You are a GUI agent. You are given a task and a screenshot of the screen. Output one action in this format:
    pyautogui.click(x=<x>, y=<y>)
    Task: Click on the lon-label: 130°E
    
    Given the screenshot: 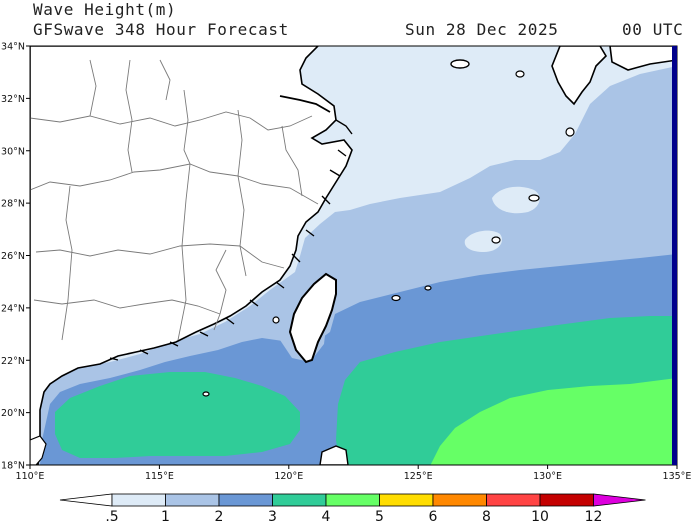 What is the action you would take?
    pyautogui.click(x=547, y=476)
    